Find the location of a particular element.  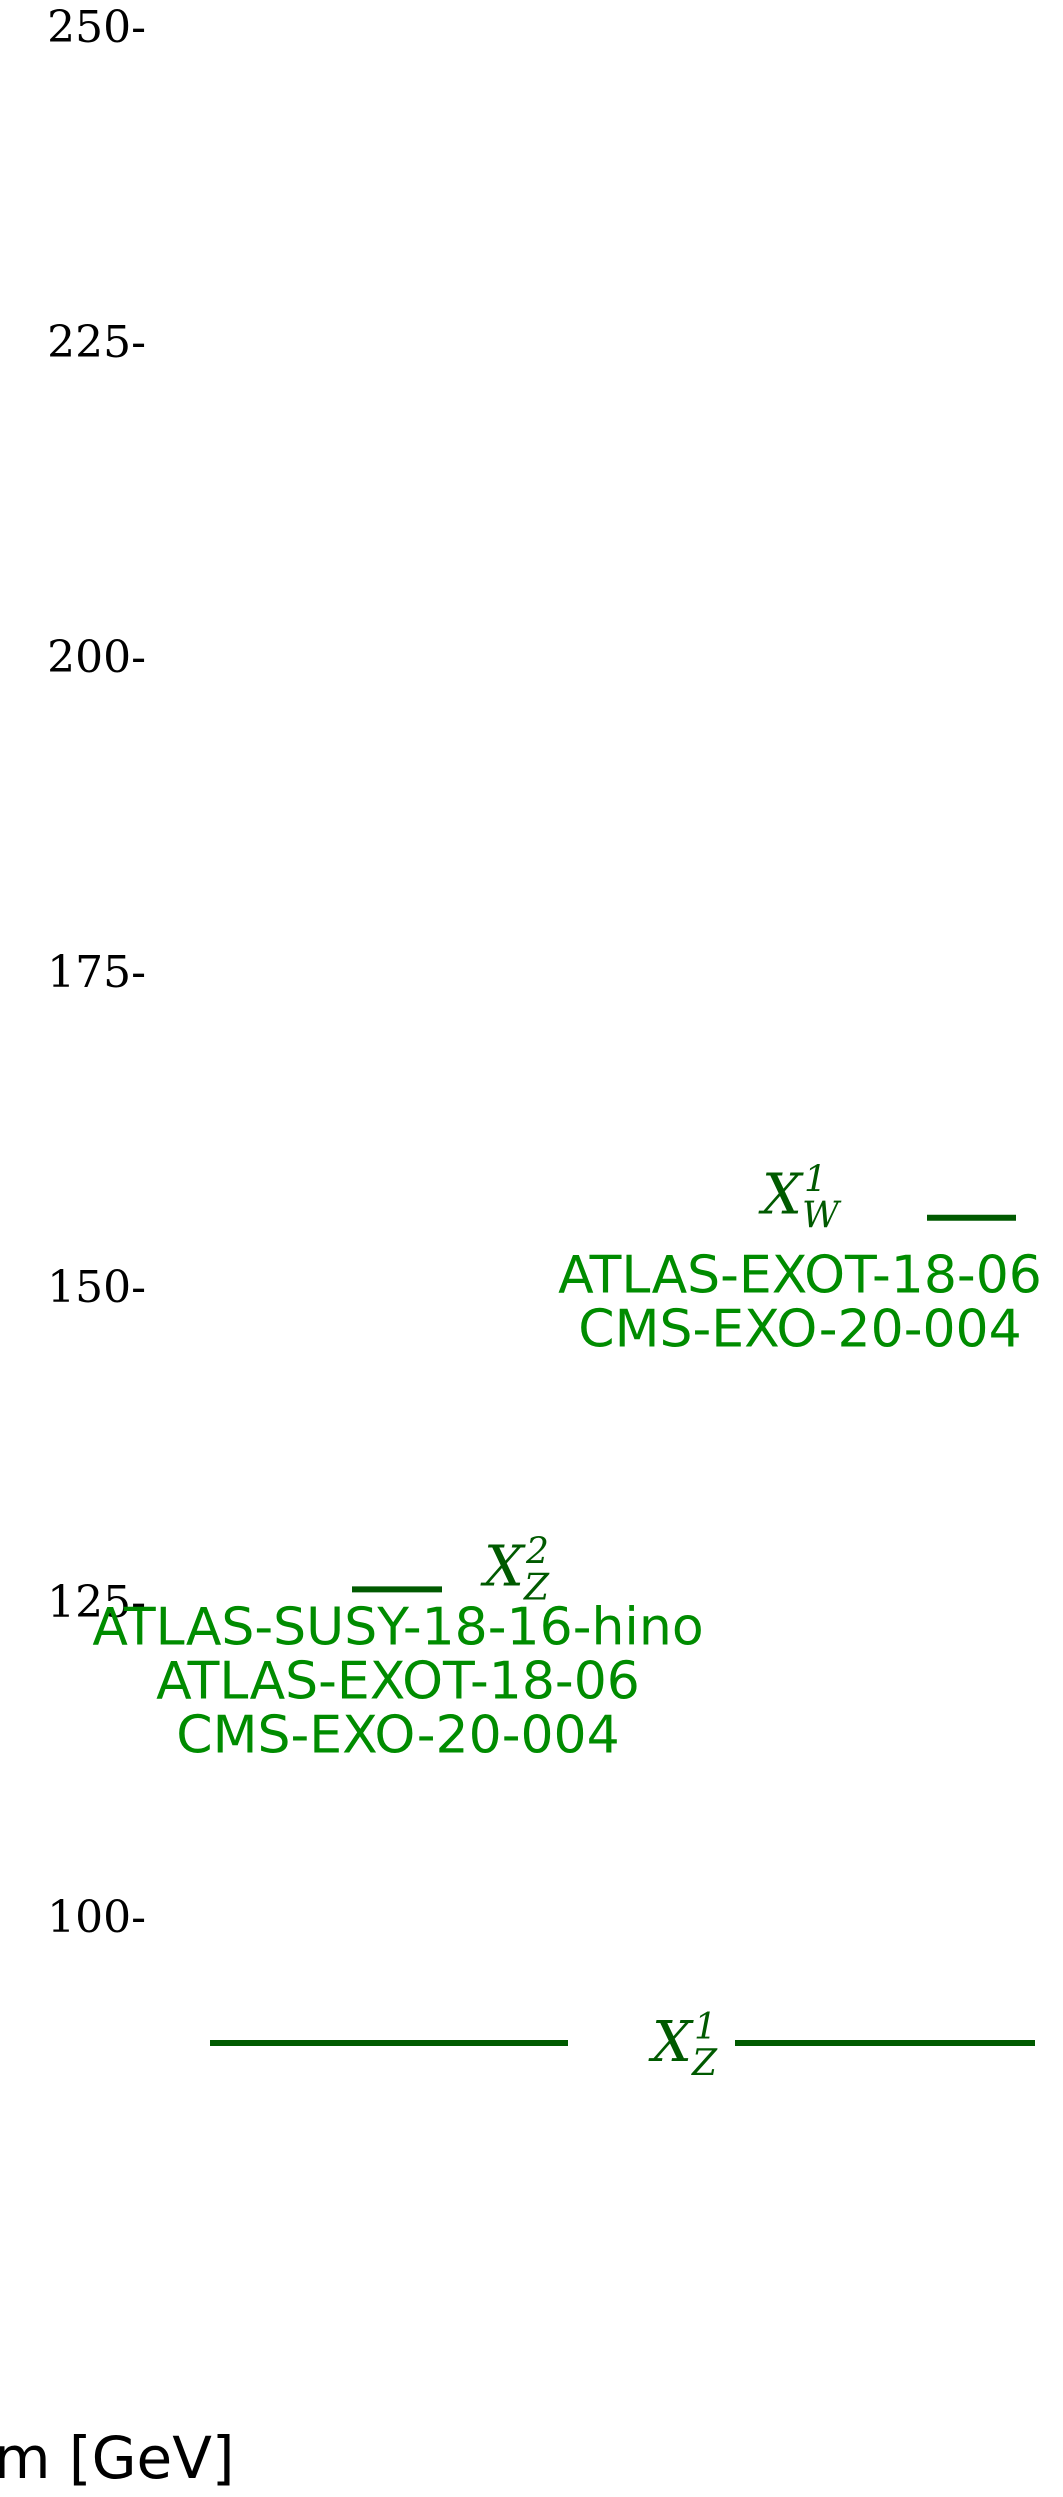

particle-sub-xw1: W is located at coordinates (822, 1216).